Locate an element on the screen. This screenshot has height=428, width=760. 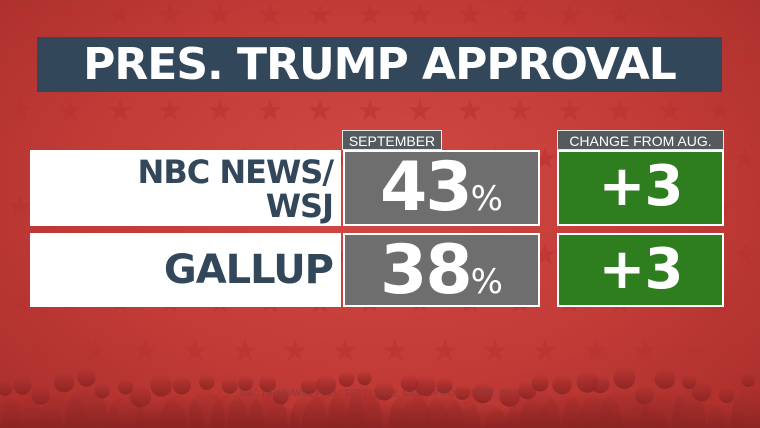
change-value-nbc: +3 is located at coordinates (640, 188).